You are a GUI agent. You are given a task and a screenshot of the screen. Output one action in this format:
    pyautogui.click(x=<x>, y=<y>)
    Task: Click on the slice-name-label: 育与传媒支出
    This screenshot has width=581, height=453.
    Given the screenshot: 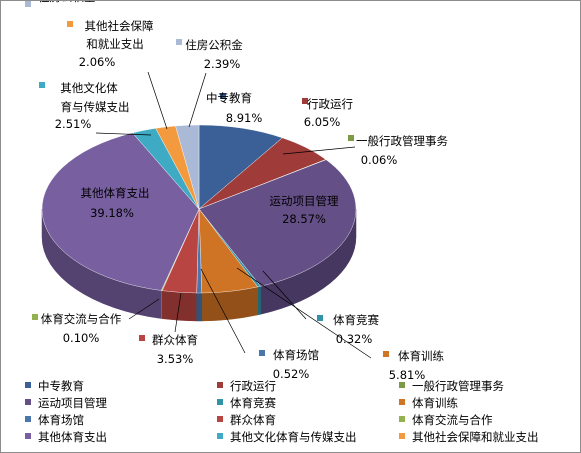 What is the action you would take?
    pyautogui.click(x=95, y=107)
    